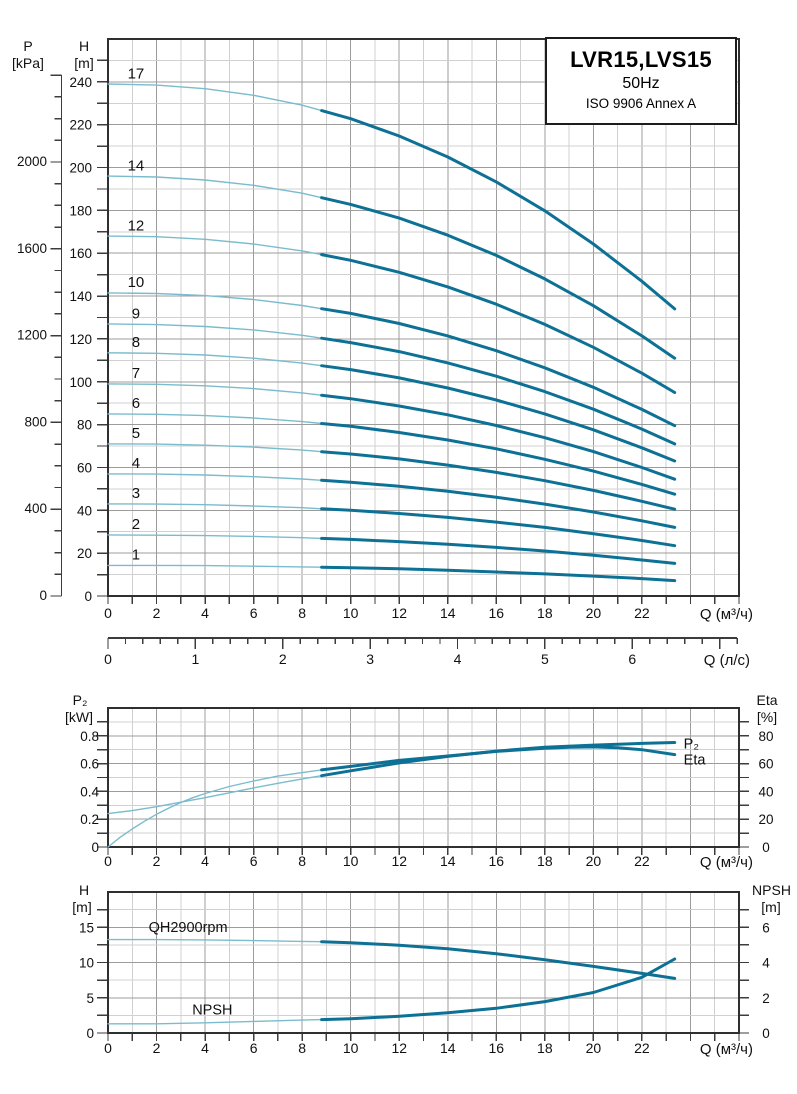 This screenshot has width=797, height=1094. I want to click on series-3-thick, so click(498, 527).